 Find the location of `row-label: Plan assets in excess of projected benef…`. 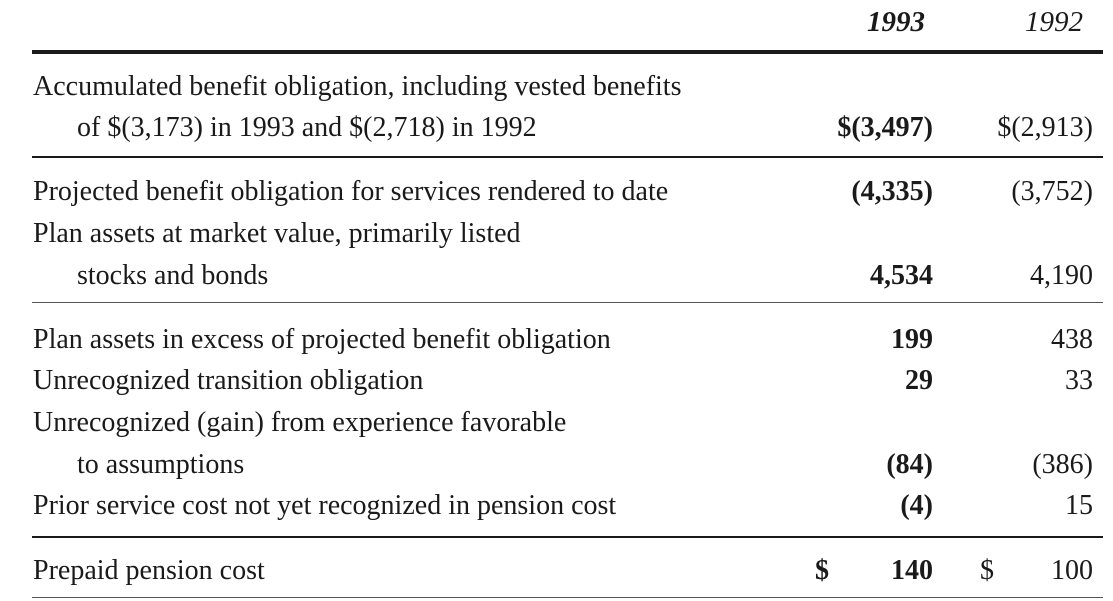

row-label: Plan assets in excess of projected benef… is located at coordinates (322, 339).